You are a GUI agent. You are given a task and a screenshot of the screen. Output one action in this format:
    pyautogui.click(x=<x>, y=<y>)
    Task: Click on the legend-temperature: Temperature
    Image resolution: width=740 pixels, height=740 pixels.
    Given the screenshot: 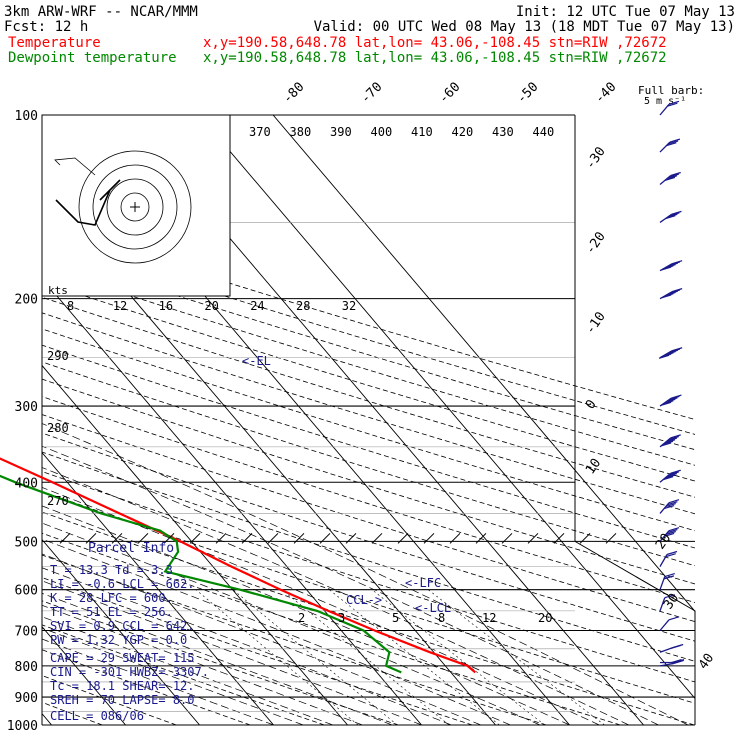 What is the action you would take?
    pyautogui.click(x=54, y=43)
    